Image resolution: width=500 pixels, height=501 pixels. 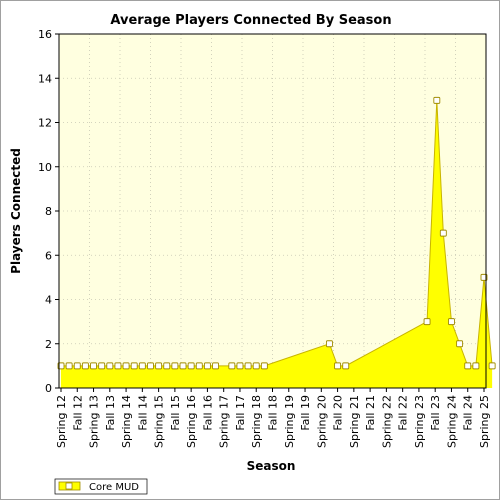 What do you see at coordinates (191, 421) in the screenshot?
I see `x-tick-label: Spring 16` at bounding box center [191, 421].